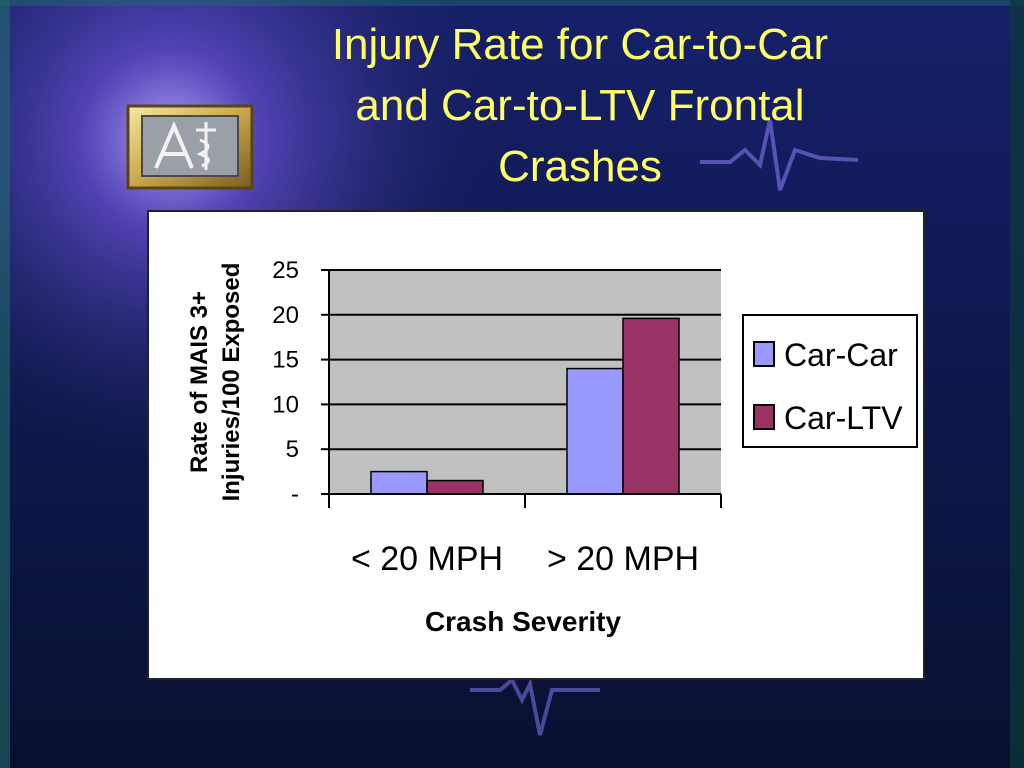 The height and width of the screenshot is (768, 1024). I want to click on y-tick-label: 25, so click(285, 270).